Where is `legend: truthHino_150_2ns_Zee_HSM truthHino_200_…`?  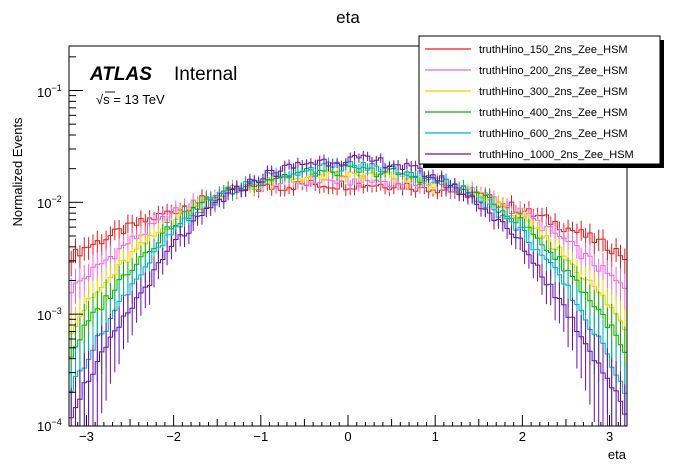
legend: truthHino_150_2ns_Zee_HSM truthHino_200_… is located at coordinates (541, 101).